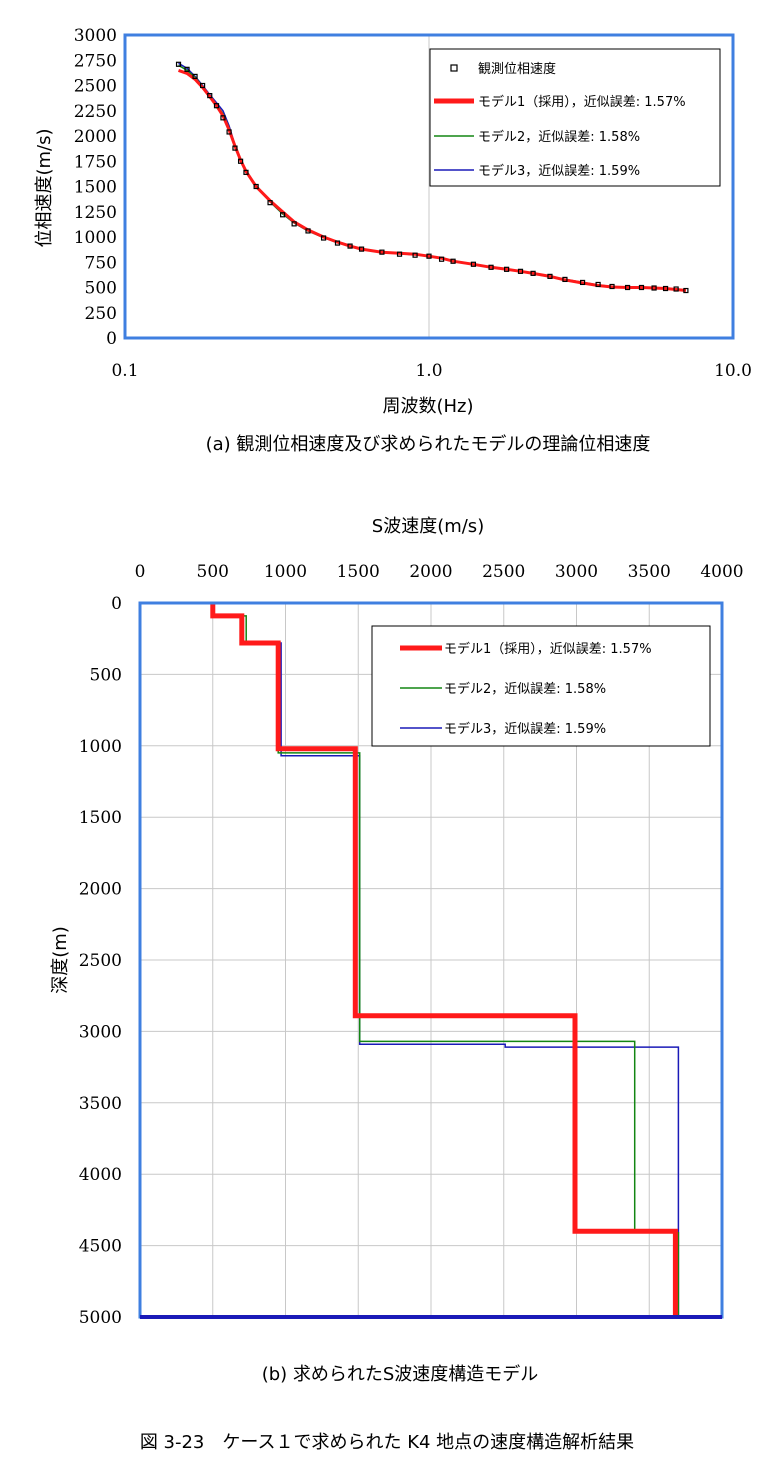 This screenshot has height=1472, width=774. What do you see at coordinates (100, 1175) in the screenshot?
I see `chart-b-y-tick-label: 4000` at bounding box center [100, 1175].